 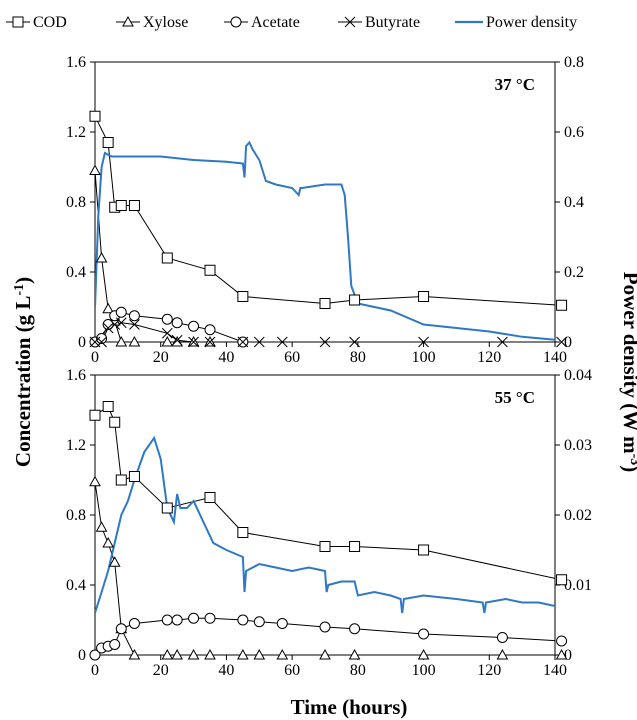 What do you see at coordinates (568, 655) in the screenshot?
I see `y-right-tick-label: 0` at bounding box center [568, 655].